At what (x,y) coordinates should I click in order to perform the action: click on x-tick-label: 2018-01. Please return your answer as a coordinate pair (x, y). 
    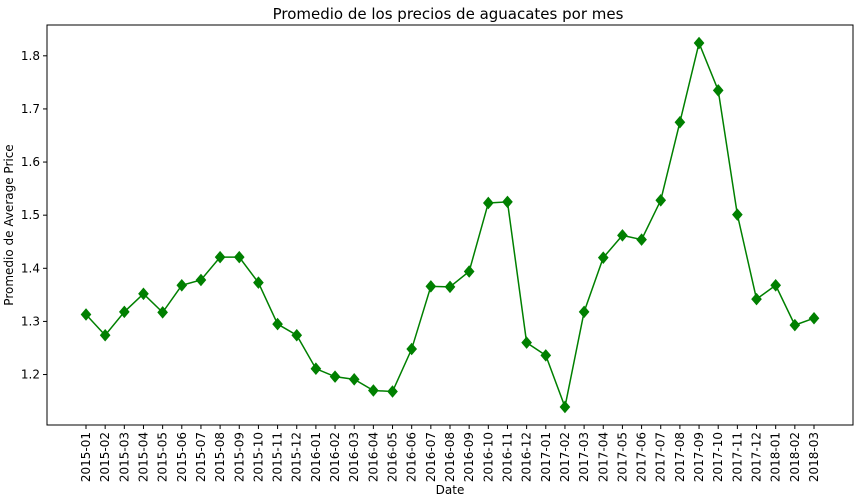
    Looking at the image, I should click on (776, 457).